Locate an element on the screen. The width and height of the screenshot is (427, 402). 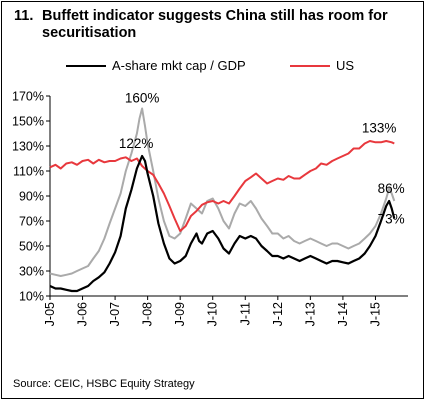
legend-label-a-share: A-share mkt cap / GDP is located at coordinates (179, 65).